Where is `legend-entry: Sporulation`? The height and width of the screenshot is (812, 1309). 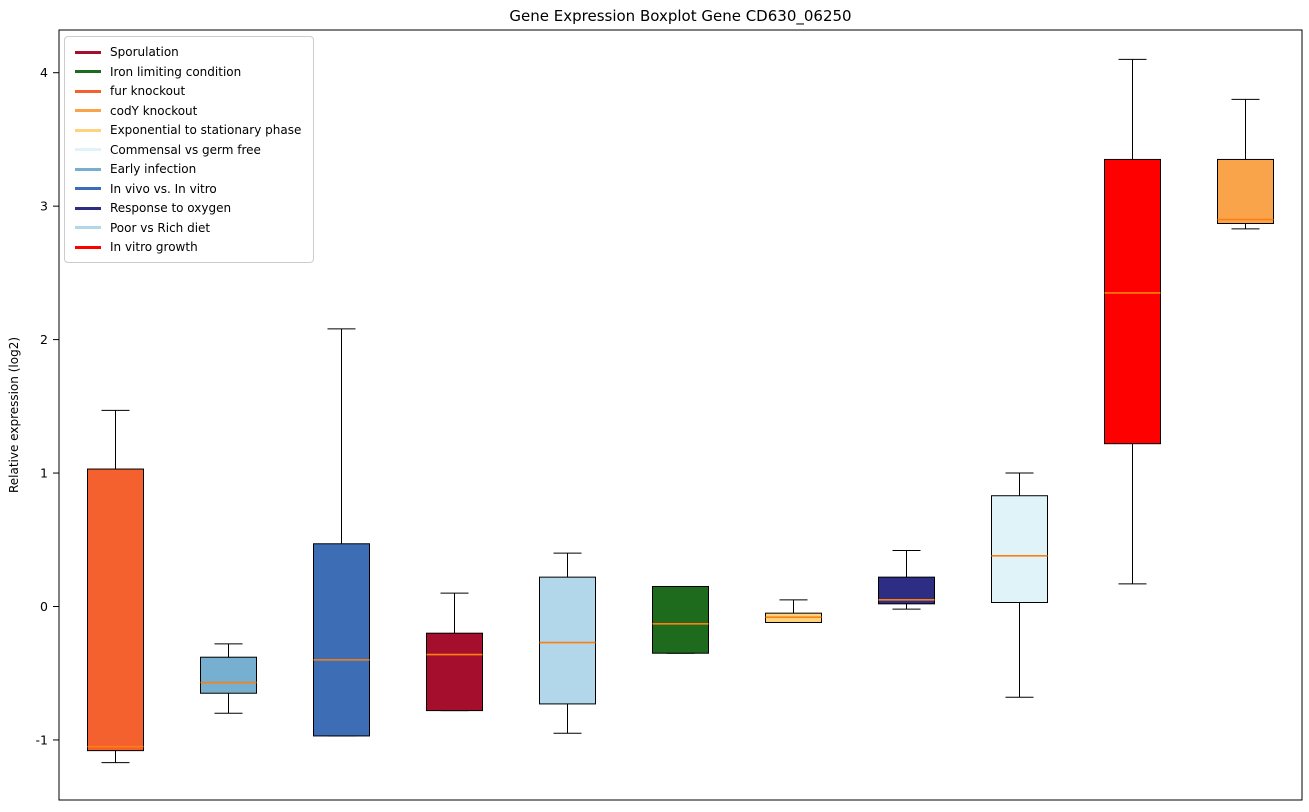 legend-entry: Sporulation is located at coordinates (188, 52).